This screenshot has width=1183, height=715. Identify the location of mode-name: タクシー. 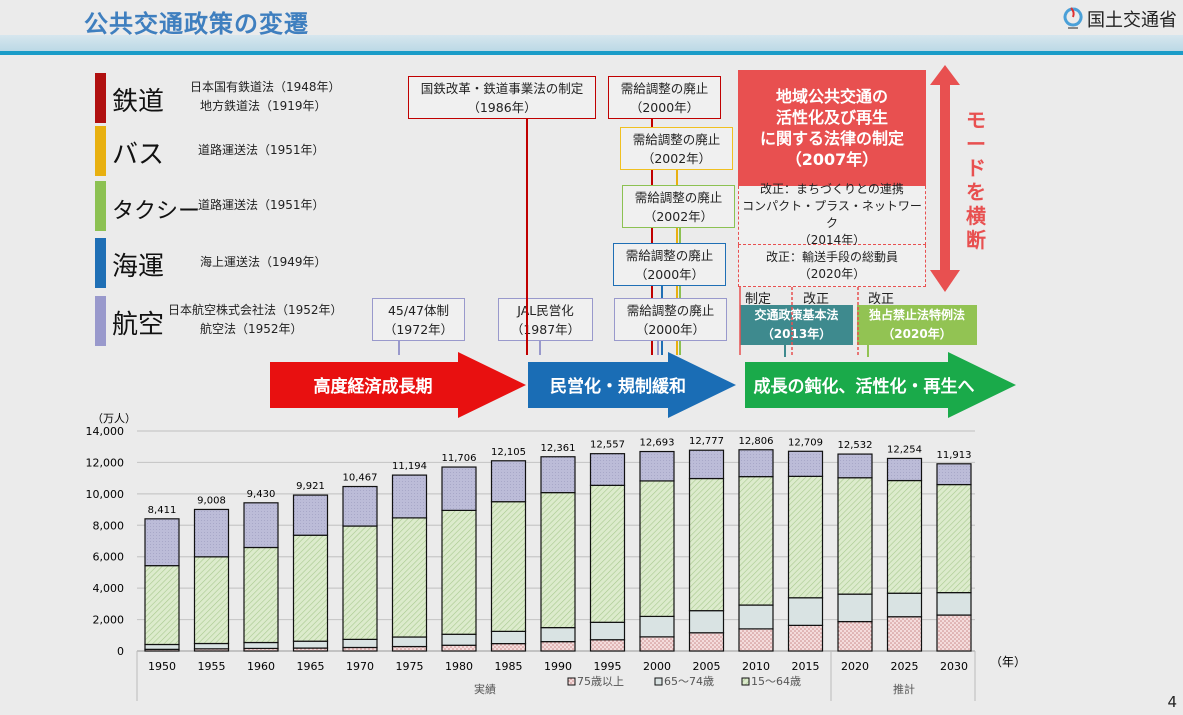
(156, 211).